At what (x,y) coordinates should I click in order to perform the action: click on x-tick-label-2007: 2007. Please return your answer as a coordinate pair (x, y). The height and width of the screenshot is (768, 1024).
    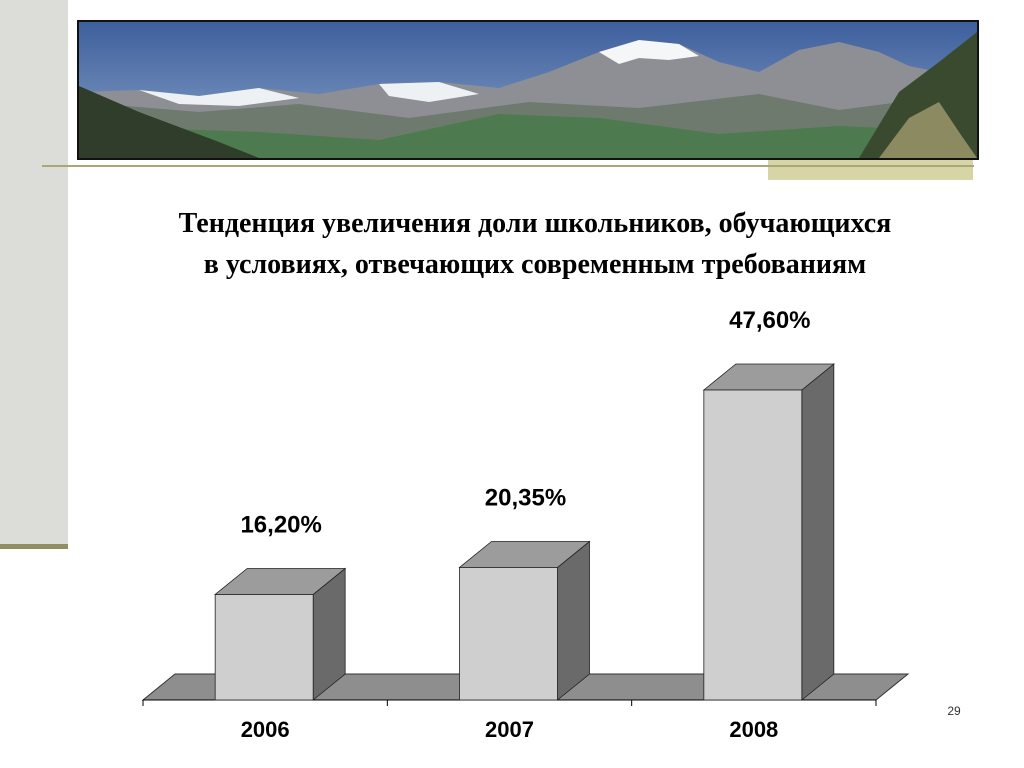
    Looking at the image, I should click on (509, 729).